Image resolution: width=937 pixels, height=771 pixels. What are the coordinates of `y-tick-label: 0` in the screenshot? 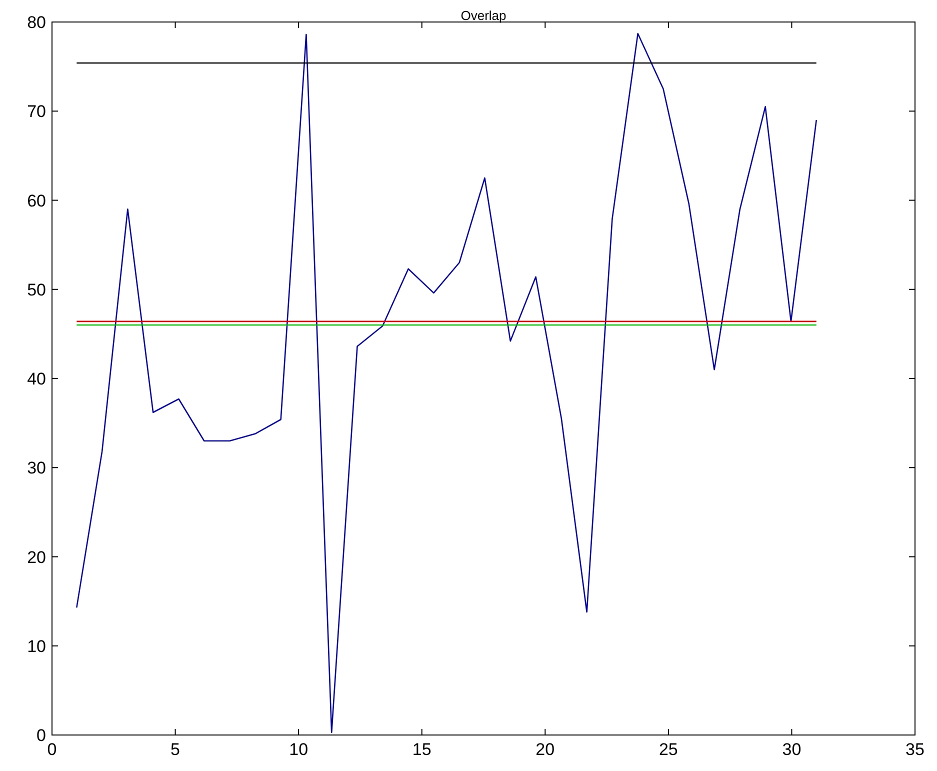 It's located at (41, 735).